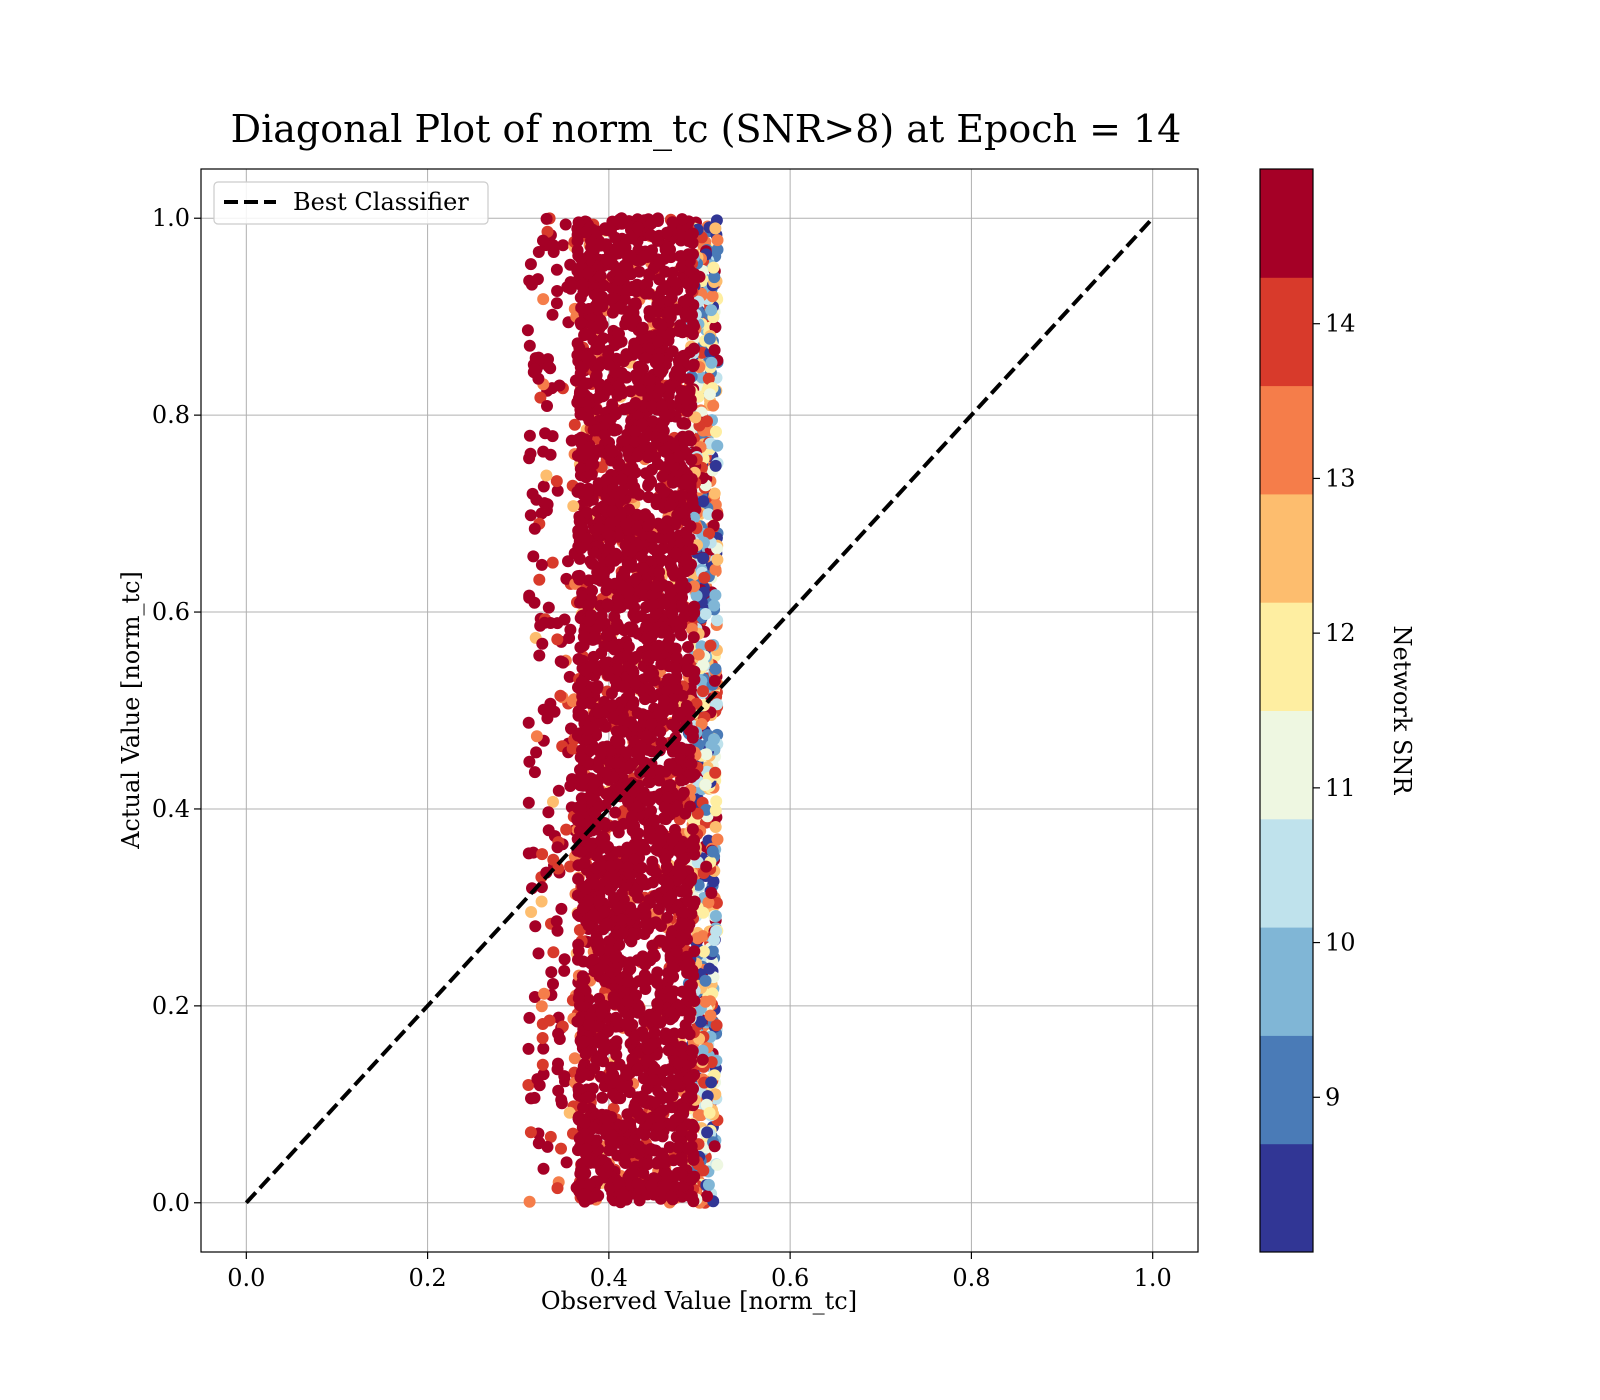  Describe the element at coordinates (1286, 873) in the screenshot. I see `colorbar-bin` at that location.